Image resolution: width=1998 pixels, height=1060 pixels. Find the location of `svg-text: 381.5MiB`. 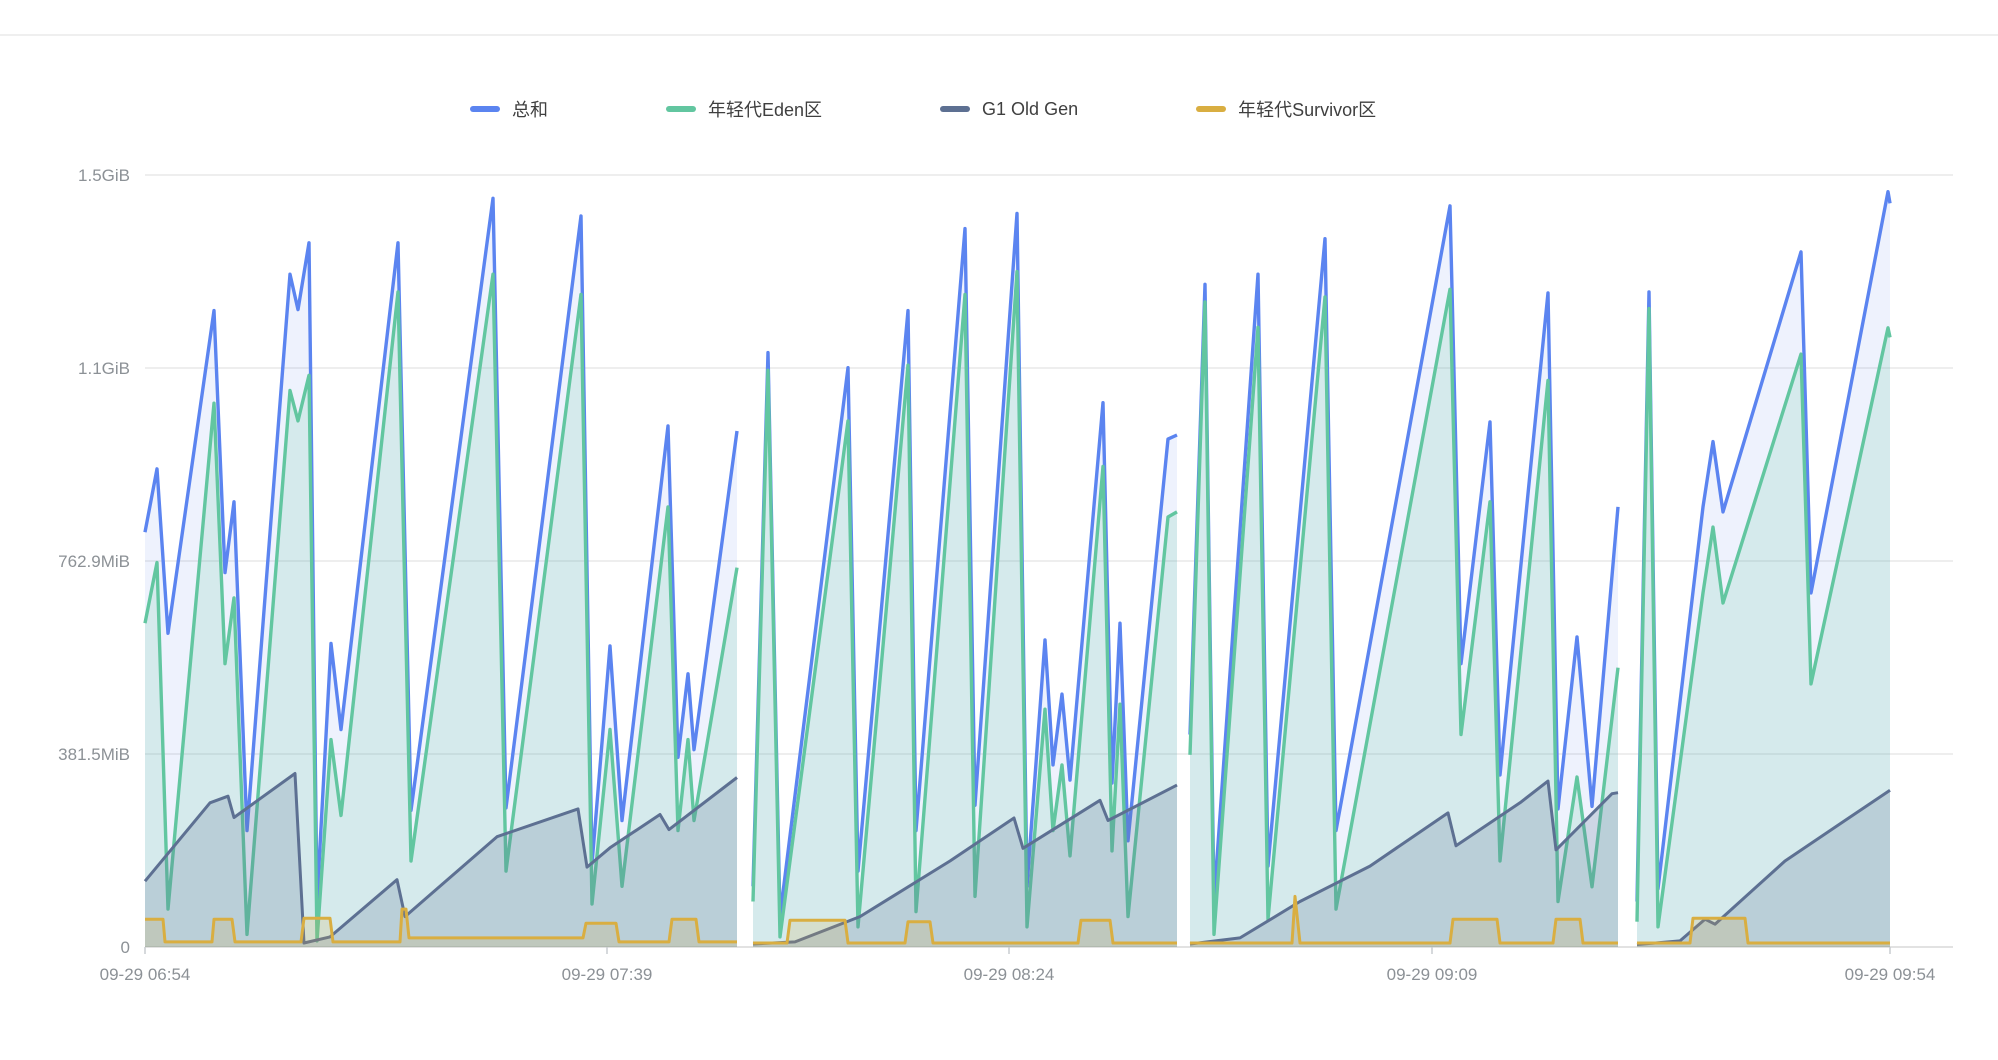

svg-text: 381.5MiB is located at coordinates (94, 754).